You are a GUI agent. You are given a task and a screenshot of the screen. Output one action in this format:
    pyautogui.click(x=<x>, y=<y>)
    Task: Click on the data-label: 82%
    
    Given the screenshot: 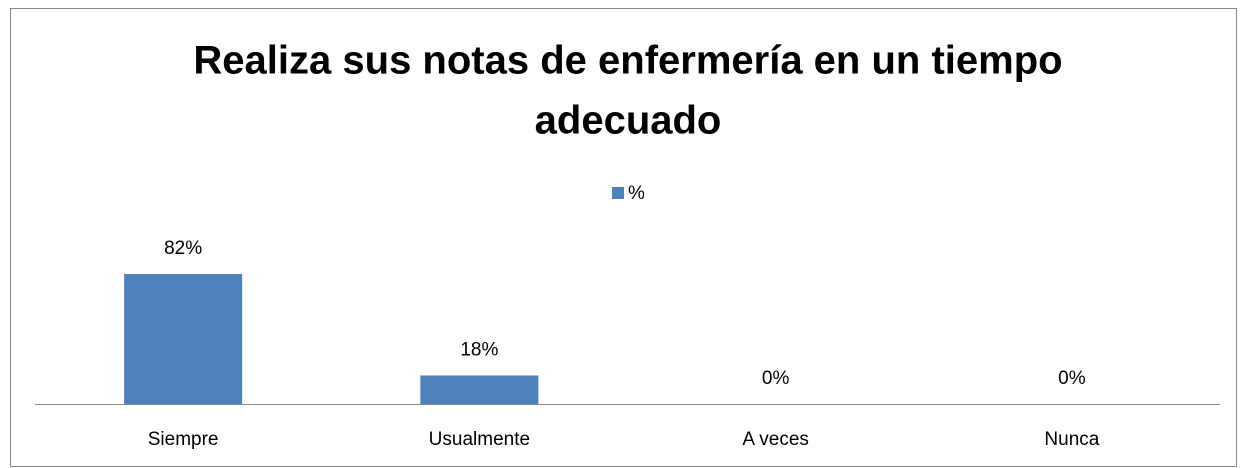 What is the action you would take?
    pyautogui.click(x=183, y=248)
    